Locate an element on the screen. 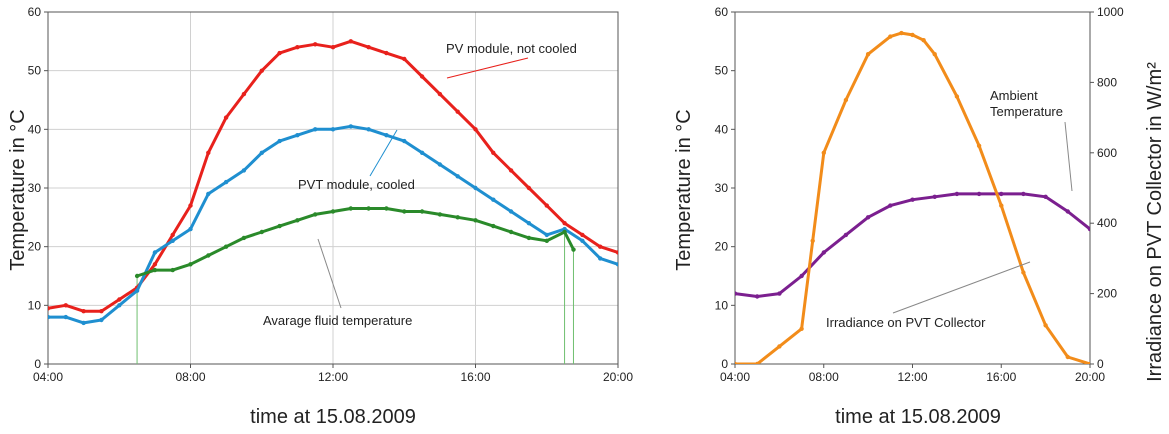  annotation-leader-pv is located at coordinates (487, 68).